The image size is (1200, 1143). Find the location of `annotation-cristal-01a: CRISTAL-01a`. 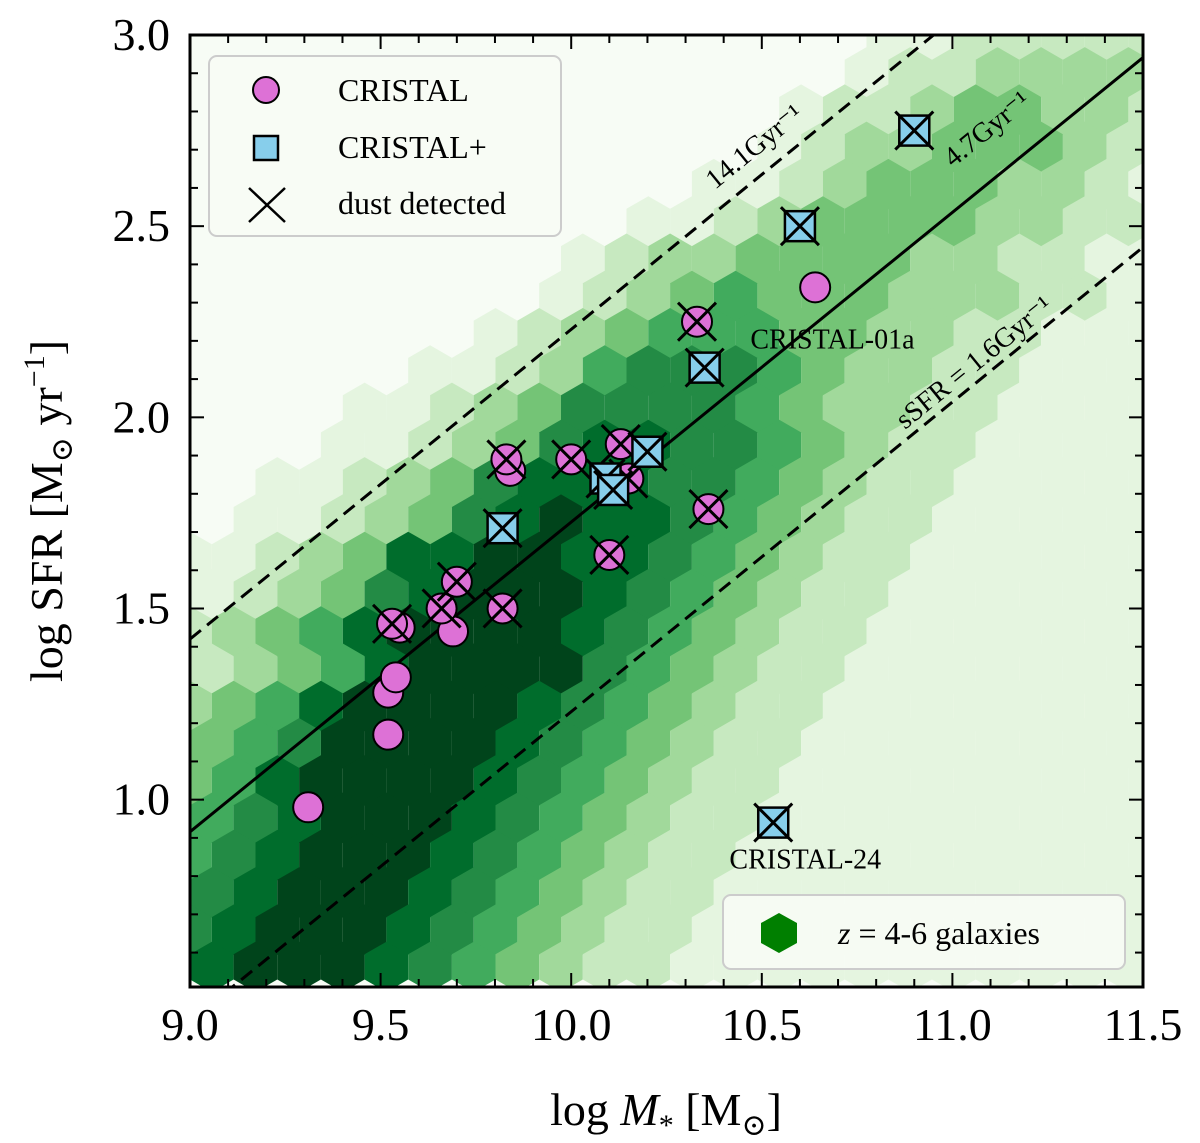

annotation-cristal-01a: CRISTAL-01a is located at coordinates (832, 340).